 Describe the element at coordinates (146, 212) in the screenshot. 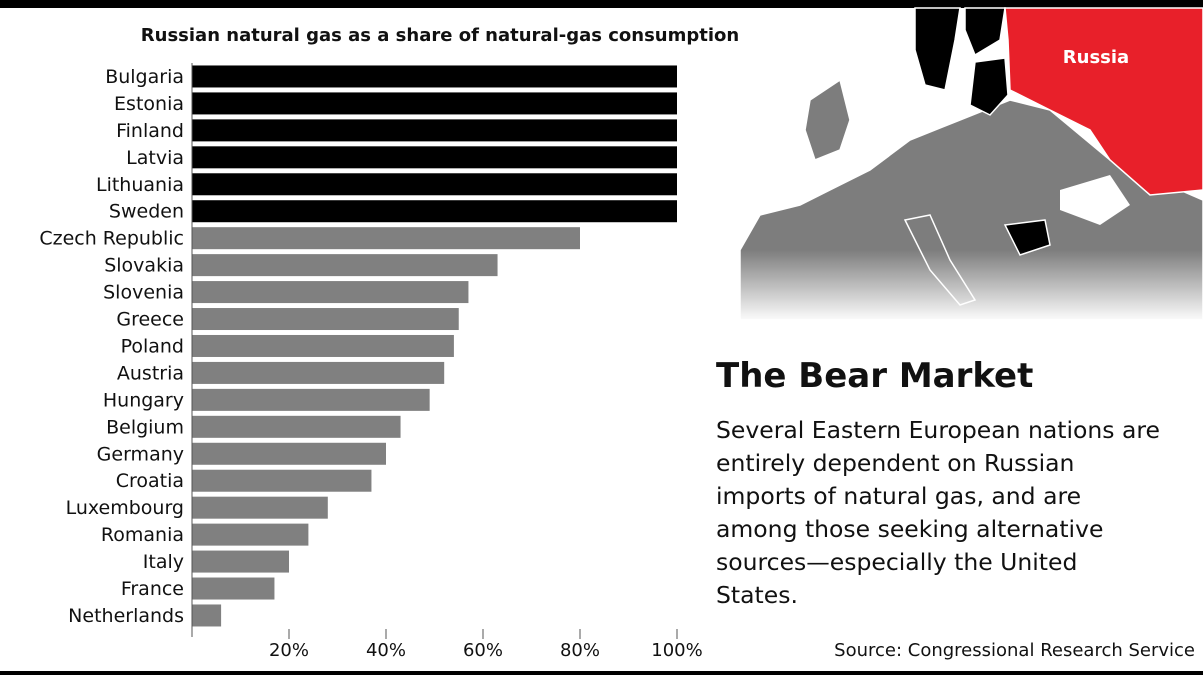

I see `y-tick-label: Sweden` at that location.